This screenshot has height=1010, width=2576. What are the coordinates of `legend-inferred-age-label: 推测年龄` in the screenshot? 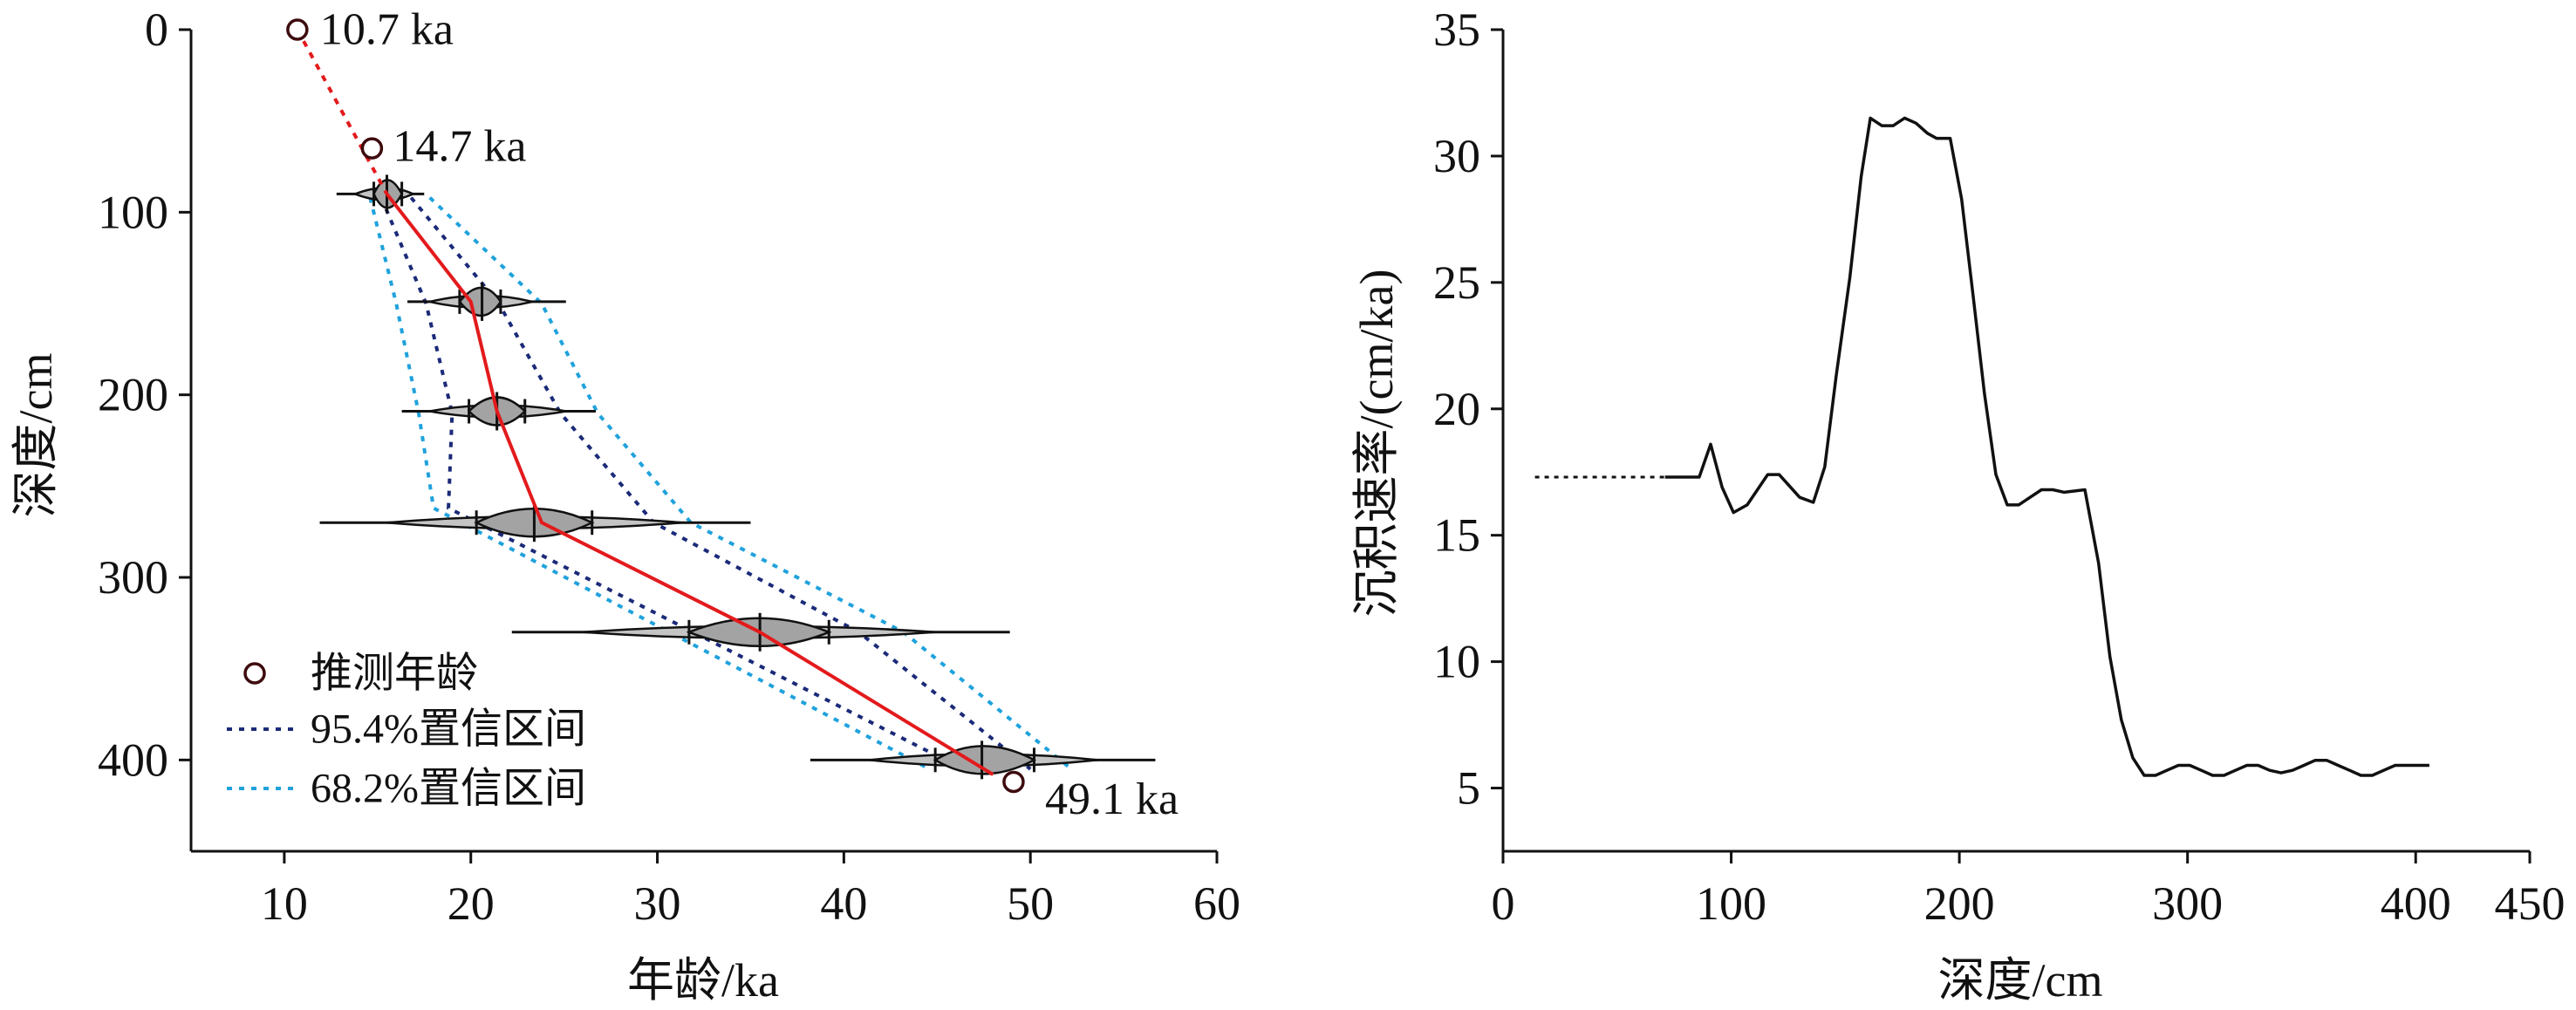 It's located at (394, 674).